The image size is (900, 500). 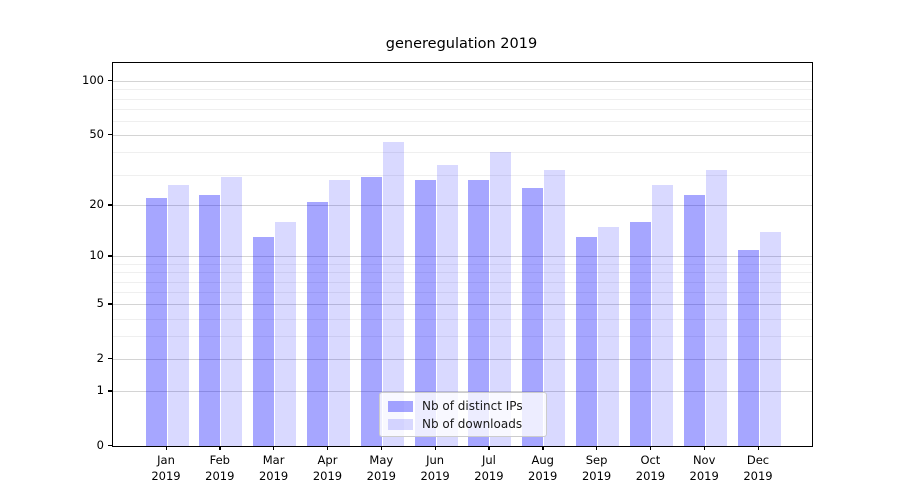 I want to click on bar-distinct-ips-may, so click(x=371, y=311).